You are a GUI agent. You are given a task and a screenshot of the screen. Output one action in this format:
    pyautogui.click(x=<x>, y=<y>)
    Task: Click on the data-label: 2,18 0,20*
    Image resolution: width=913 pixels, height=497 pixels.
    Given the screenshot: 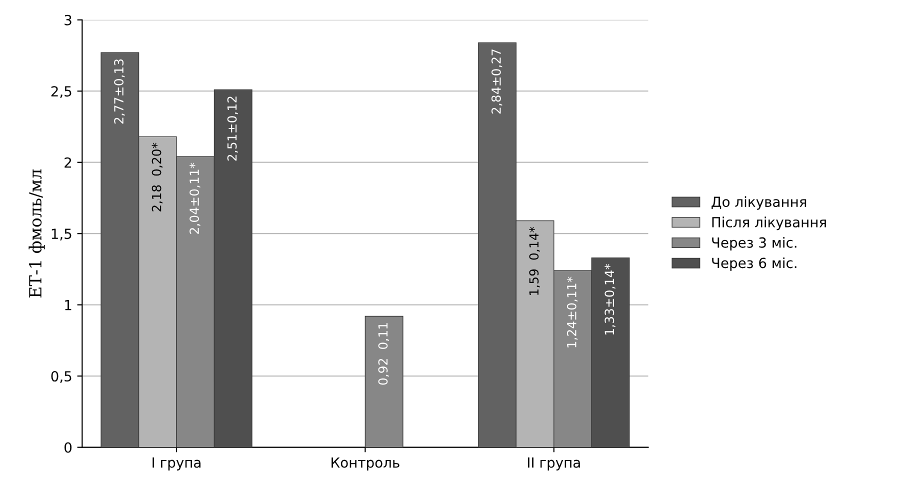 What is the action you would take?
    pyautogui.click(x=157, y=177)
    